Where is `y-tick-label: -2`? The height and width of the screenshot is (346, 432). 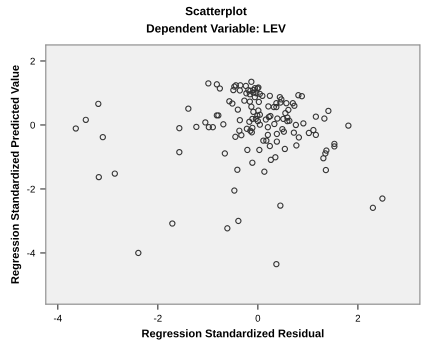 y-tick-label: -2 is located at coordinates (31, 189).